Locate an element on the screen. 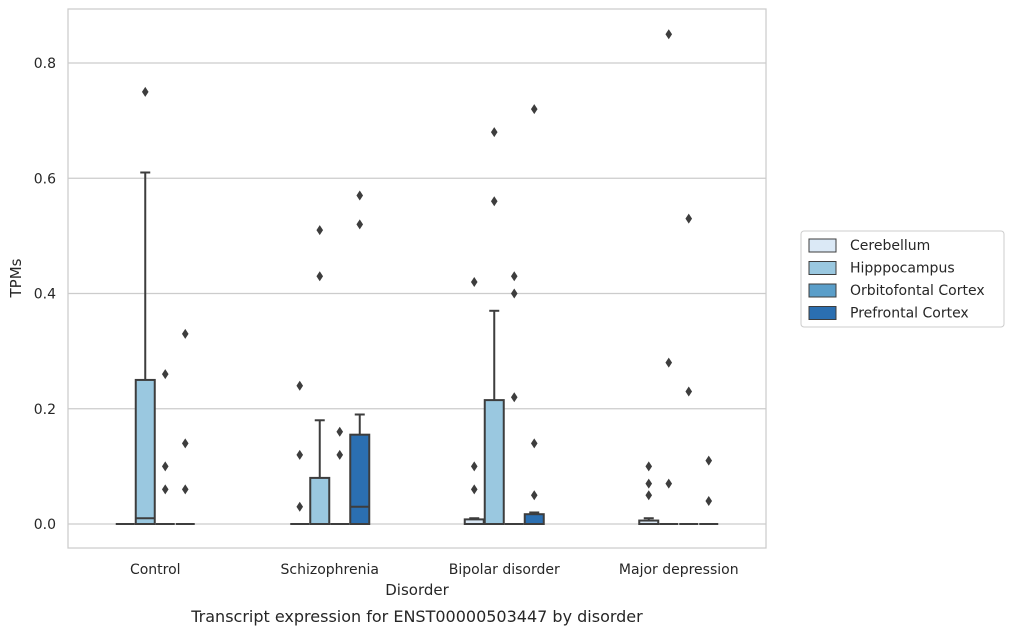 The height and width of the screenshot is (634, 1014). y-tick-labels: 0.0 0.2 0.4 0.6 0.8 is located at coordinates (45, 294).